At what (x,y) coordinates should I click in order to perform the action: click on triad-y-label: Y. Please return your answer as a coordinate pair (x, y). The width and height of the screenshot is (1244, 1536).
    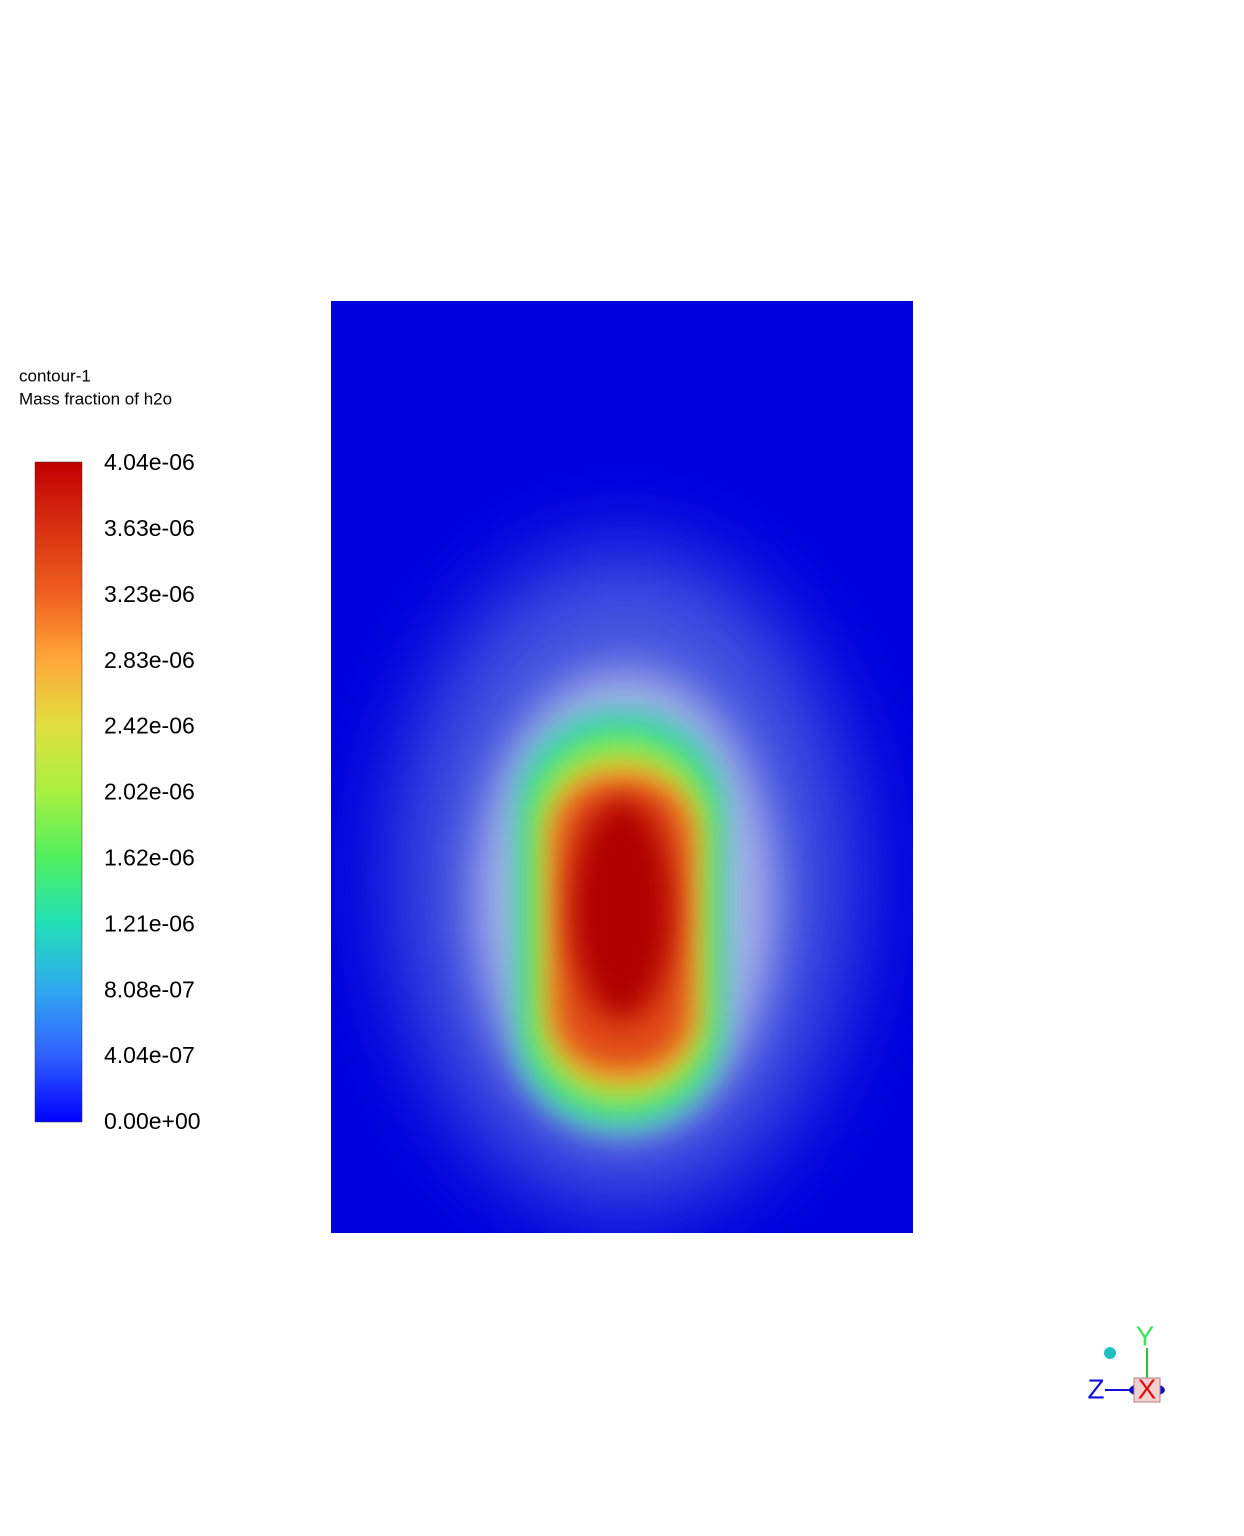
    Looking at the image, I should click on (1145, 1335).